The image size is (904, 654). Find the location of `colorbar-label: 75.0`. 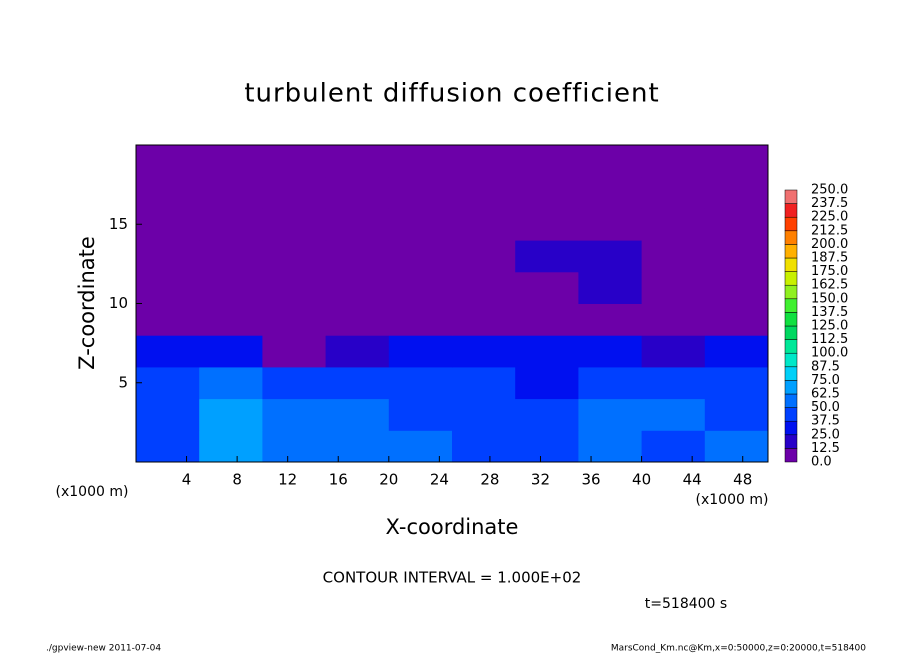

colorbar-label: 75.0 is located at coordinates (825, 380).